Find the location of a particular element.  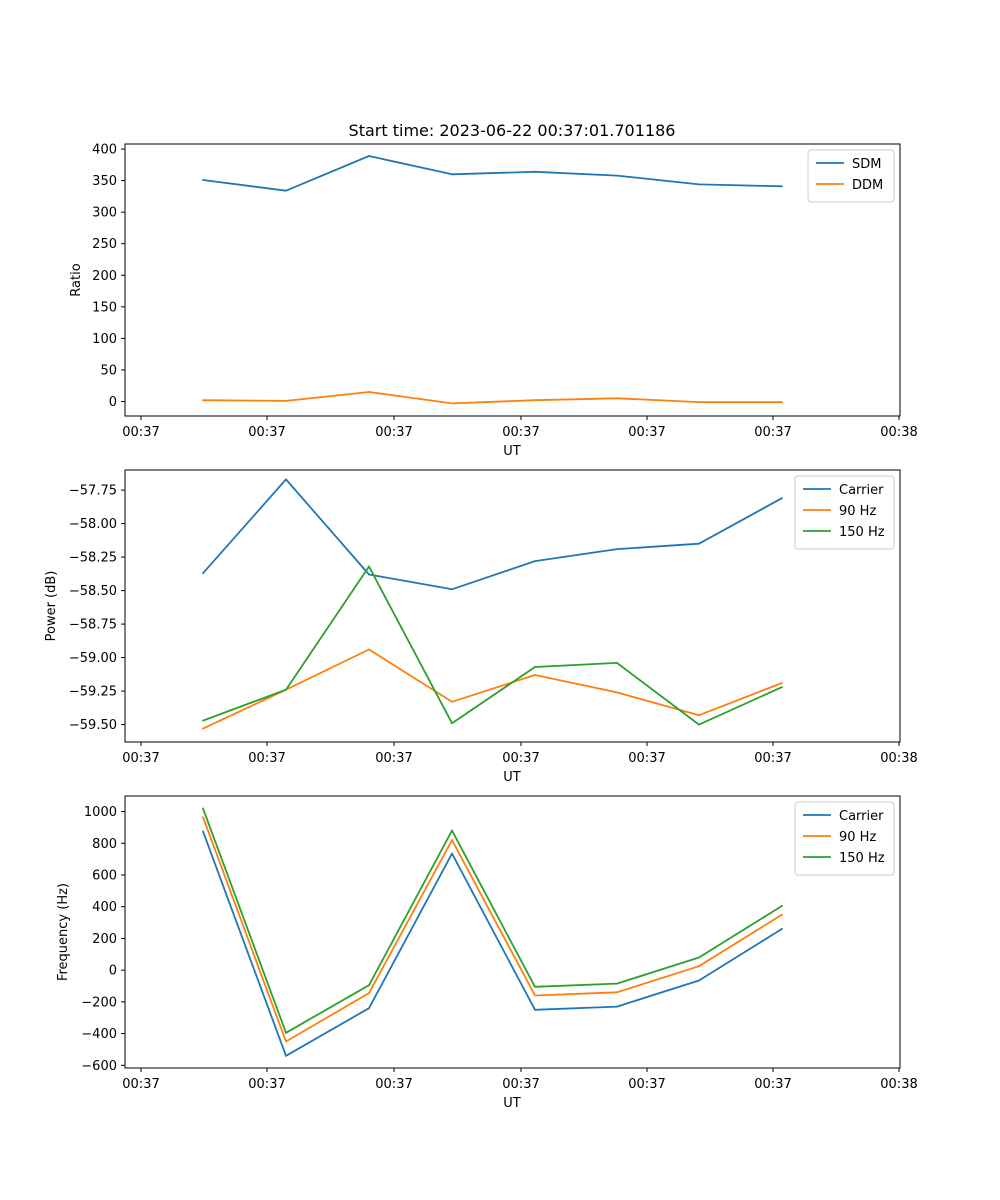

legend-label: 90 Hz is located at coordinates (857, 837).